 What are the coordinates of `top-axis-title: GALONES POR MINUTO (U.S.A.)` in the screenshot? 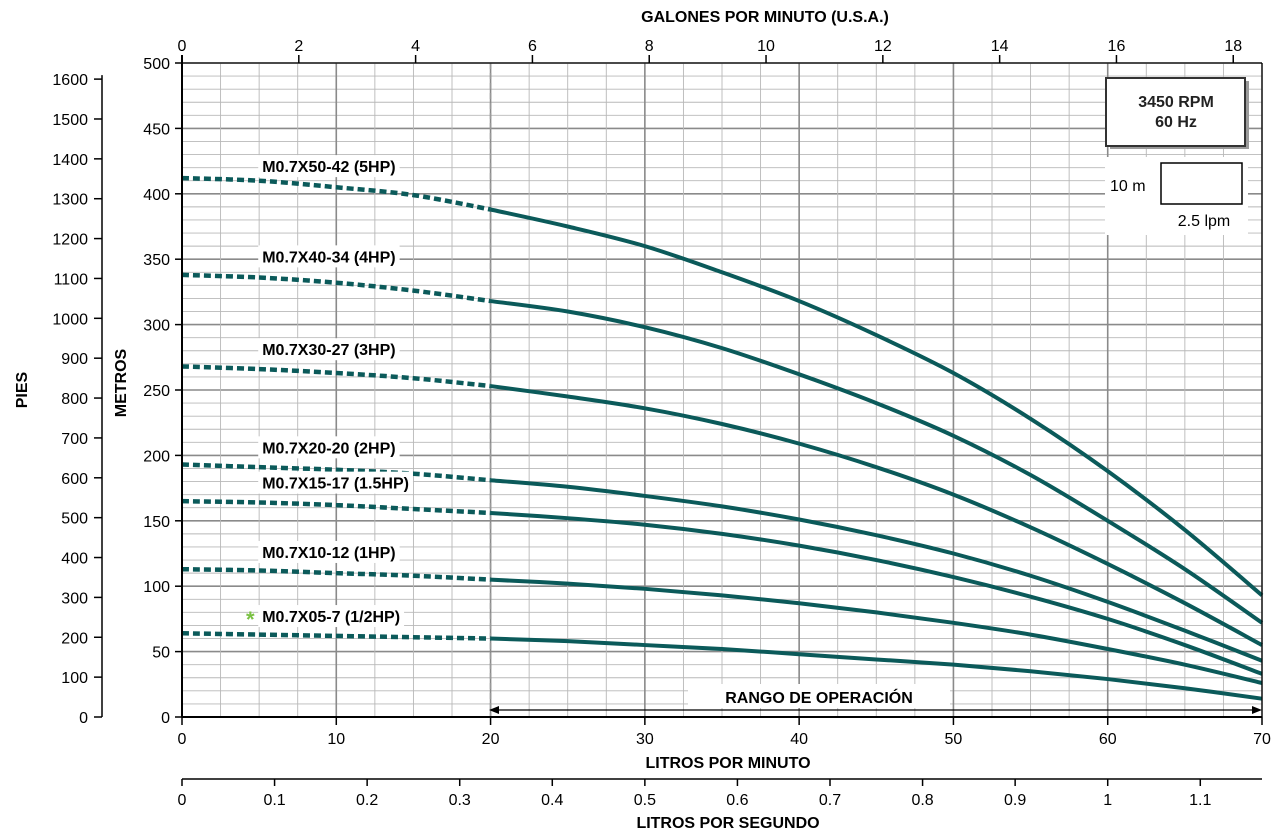 It's located at (765, 17).